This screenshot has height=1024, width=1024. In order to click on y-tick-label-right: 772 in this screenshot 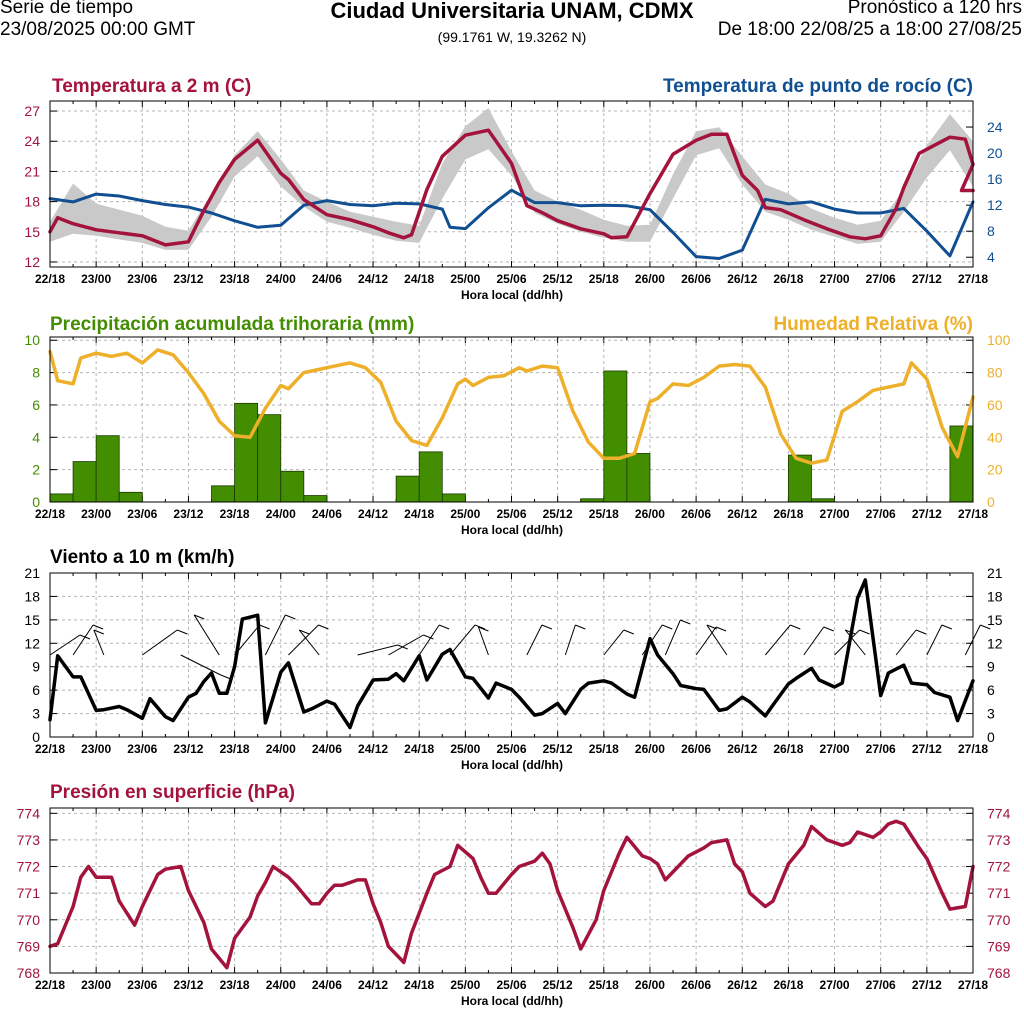, I will do `click(999, 867)`.